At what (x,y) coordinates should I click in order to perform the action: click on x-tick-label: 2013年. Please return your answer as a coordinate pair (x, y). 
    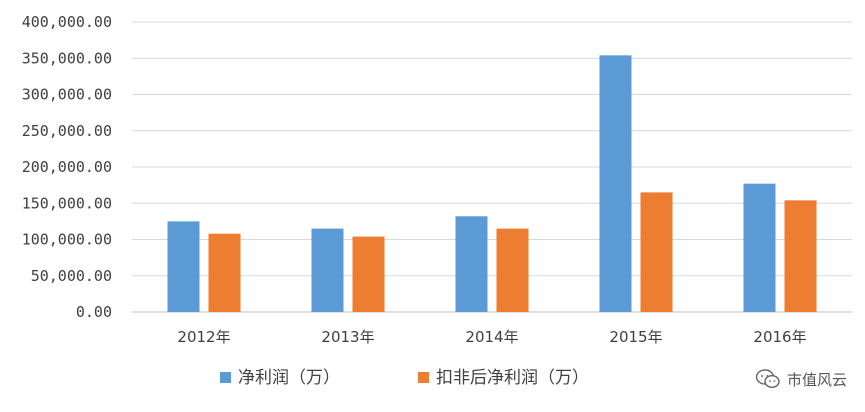
    Looking at the image, I should click on (347, 337).